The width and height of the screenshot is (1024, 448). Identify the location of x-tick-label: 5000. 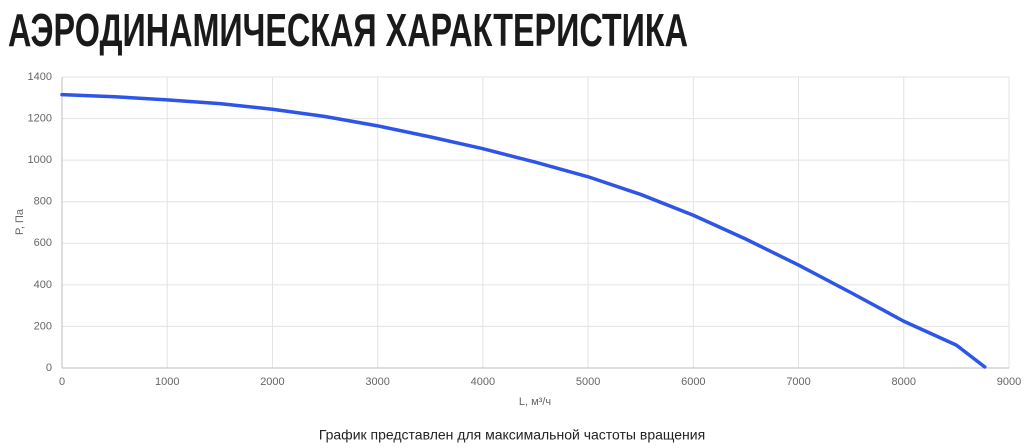
(588, 382).